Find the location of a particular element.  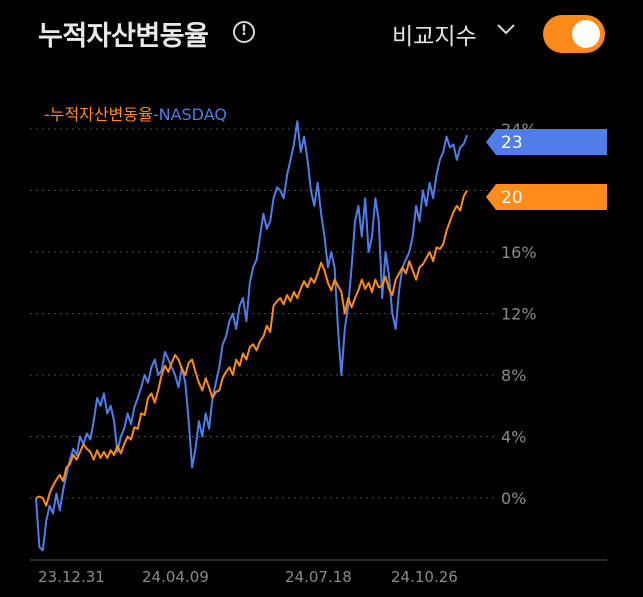

x-tick-label: 24.04.09 is located at coordinates (175, 577).